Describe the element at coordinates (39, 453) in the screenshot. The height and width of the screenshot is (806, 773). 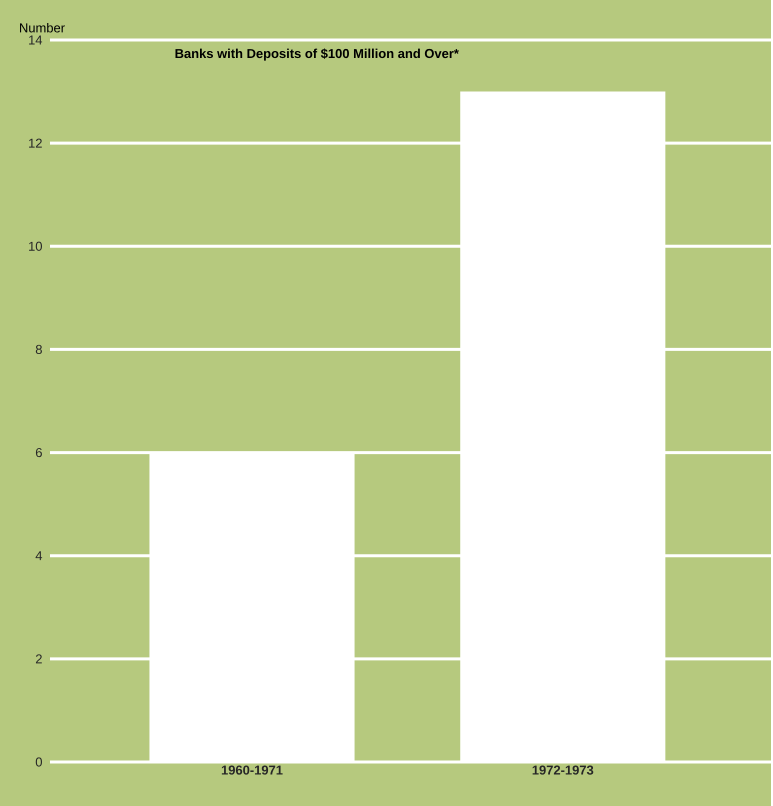
I see `y-tick-label: 6` at that location.